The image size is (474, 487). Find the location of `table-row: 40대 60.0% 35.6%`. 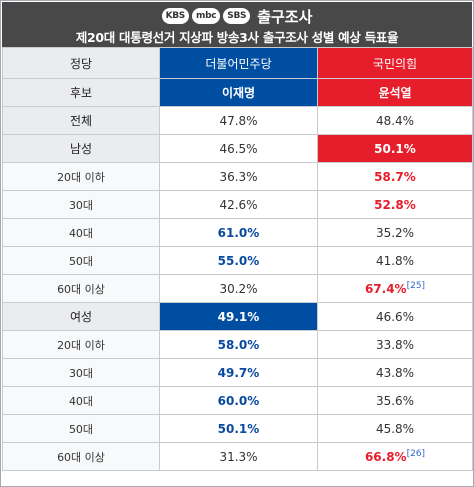

table-row: 40대 60.0% 35.6% is located at coordinates (237, 400).